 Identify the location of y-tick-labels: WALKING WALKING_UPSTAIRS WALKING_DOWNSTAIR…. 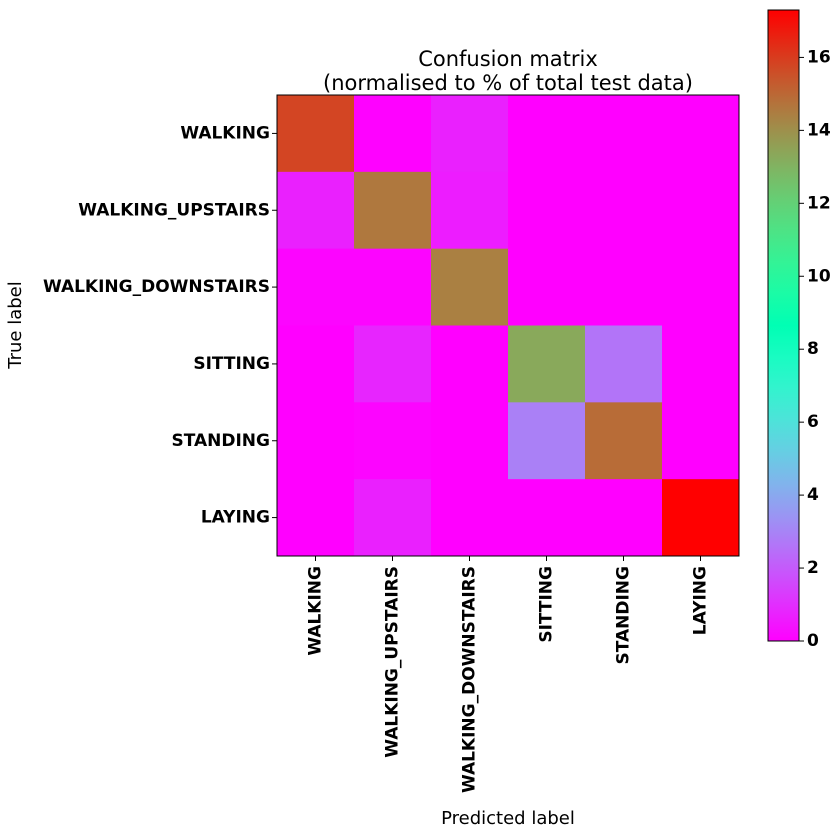
(160, 325).